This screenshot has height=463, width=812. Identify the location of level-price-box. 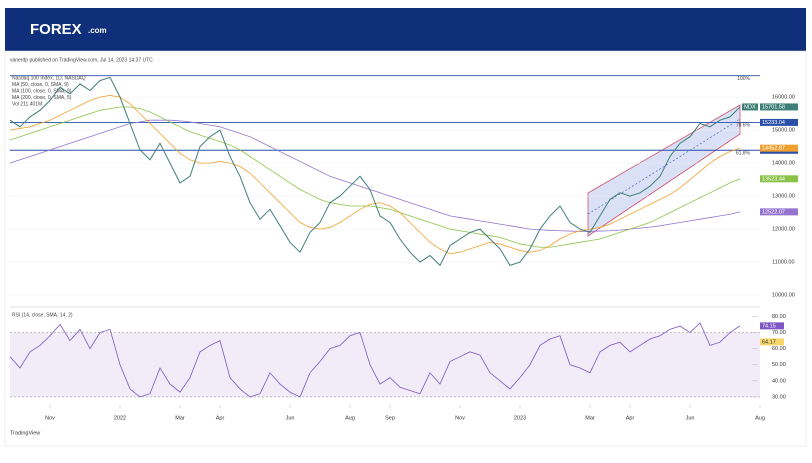
(779, 122).